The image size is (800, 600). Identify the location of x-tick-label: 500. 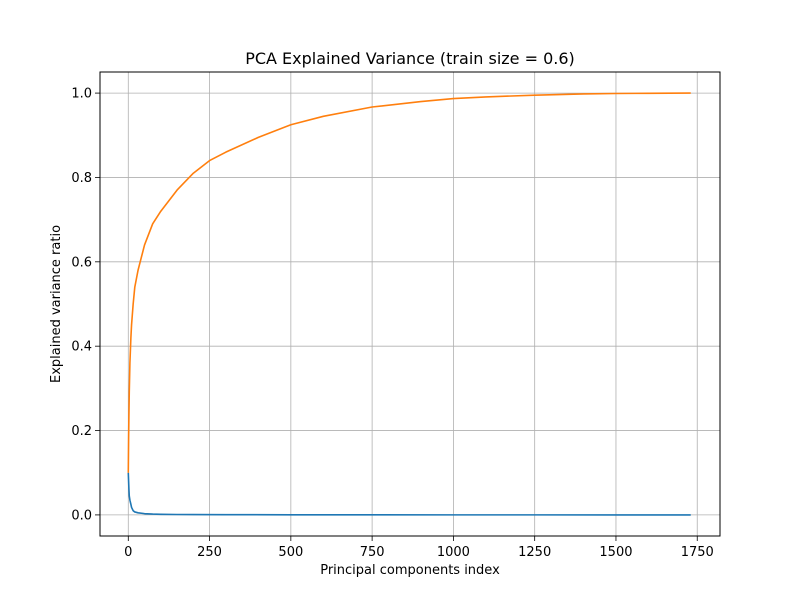
(290, 552).